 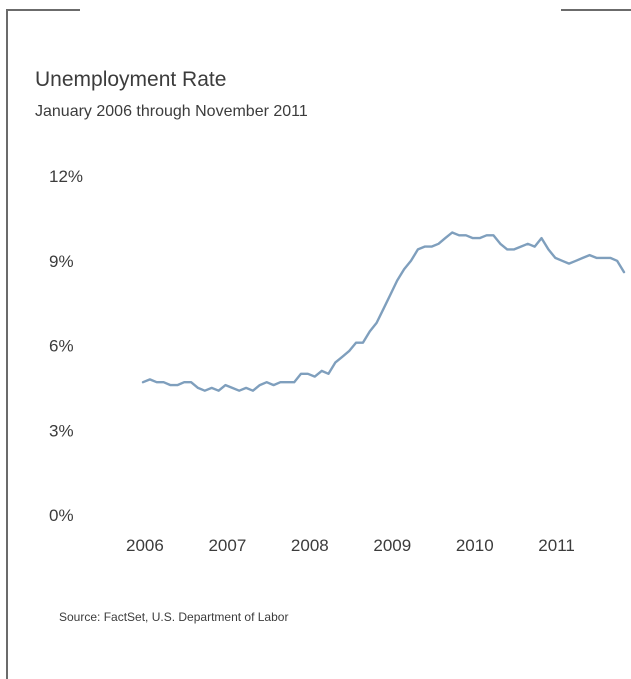 What do you see at coordinates (61, 346) in the screenshot?
I see `y-tick-label: 6%` at bounding box center [61, 346].